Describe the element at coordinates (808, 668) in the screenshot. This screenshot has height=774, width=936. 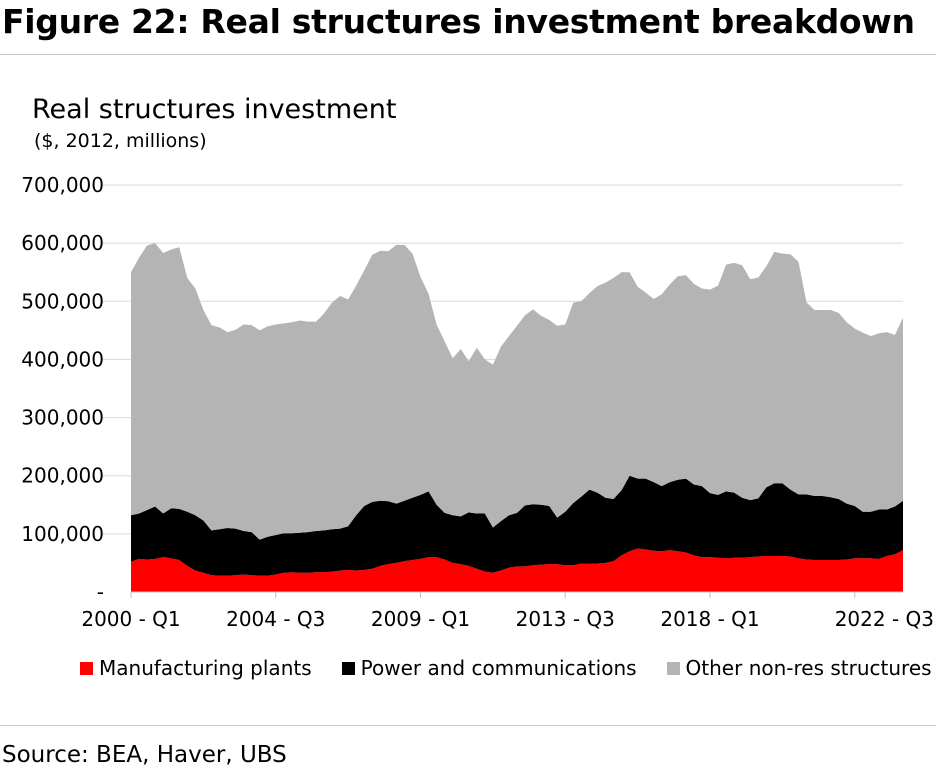
I see `legend-label-other: Other non-res structures` at that location.